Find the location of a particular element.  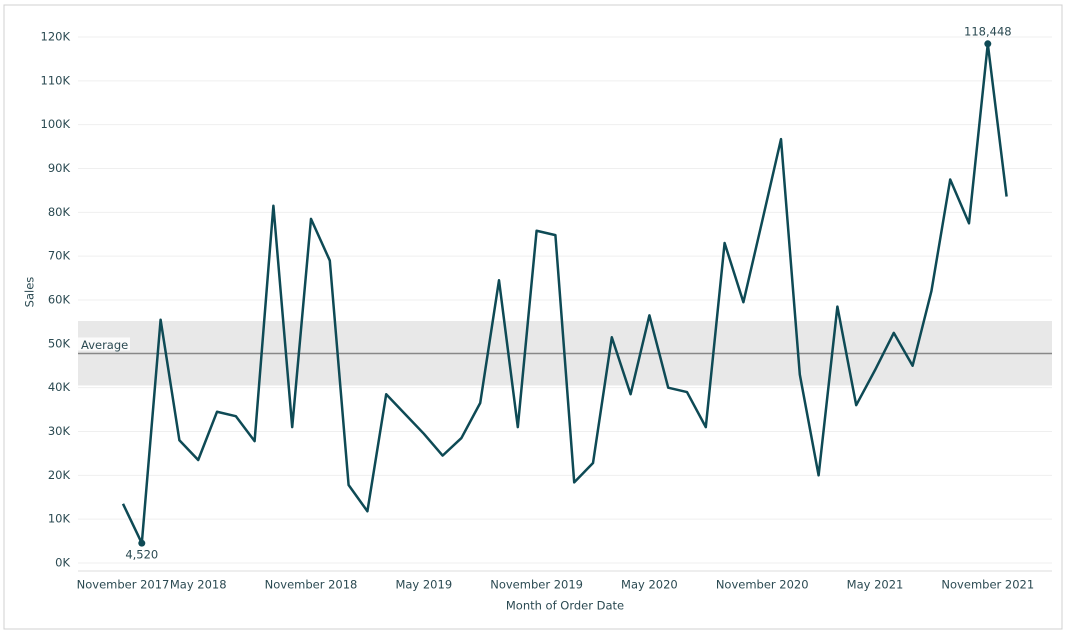

y-tick-label: 50K is located at coordinates (59, 343).